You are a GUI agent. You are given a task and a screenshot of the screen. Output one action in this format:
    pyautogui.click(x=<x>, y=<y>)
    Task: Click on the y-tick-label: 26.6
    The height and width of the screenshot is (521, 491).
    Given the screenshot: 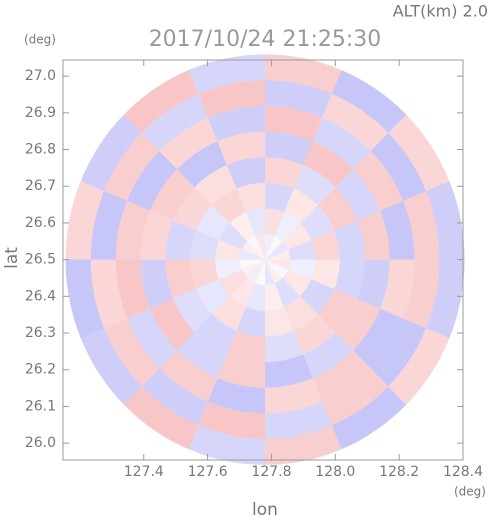 What is the action you would take?
    pyautogui.click(x=40, y=223)
    